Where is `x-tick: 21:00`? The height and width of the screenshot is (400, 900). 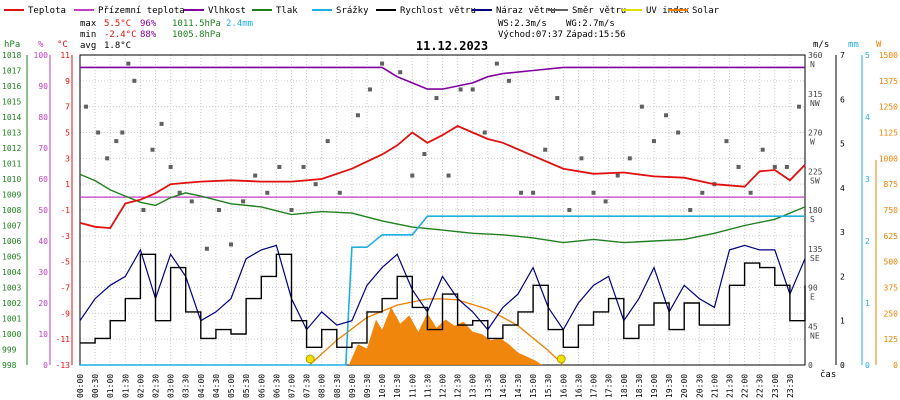
x-tick: 21:00 is located at coordinates (714, 386).